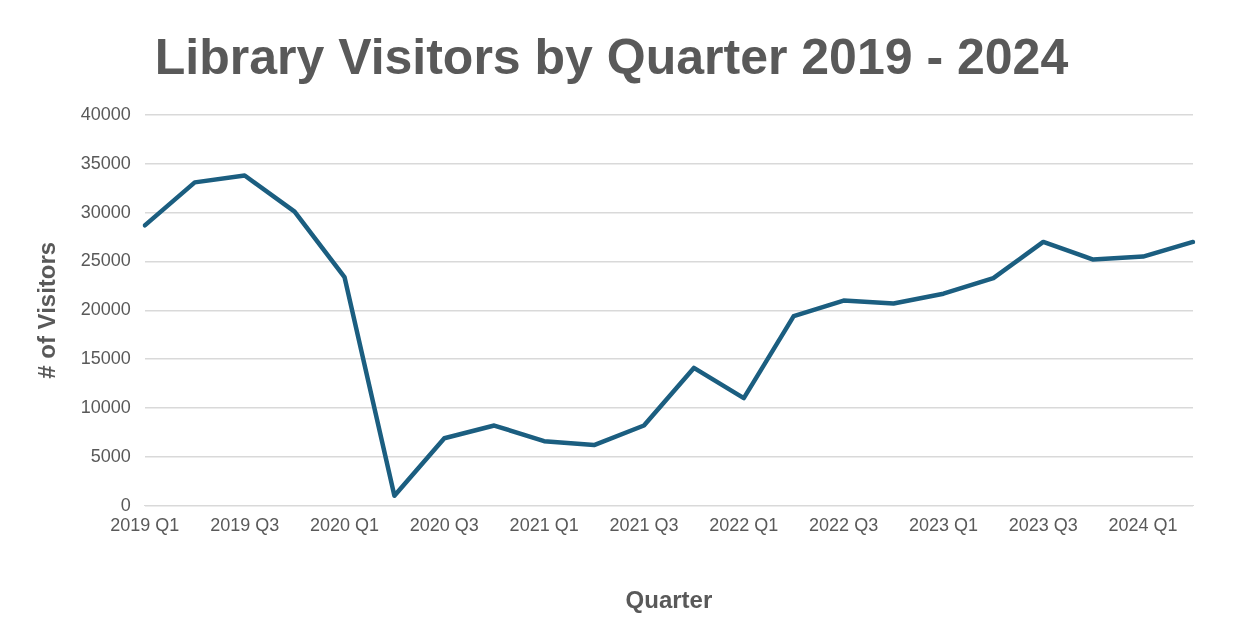 The width and height of the screenshot is (1233, 630). What do you see at coordinates (943, 525) in the screenshot?
I see `x-tick-label: 2023 Q1` at bounding box center [943, 525].